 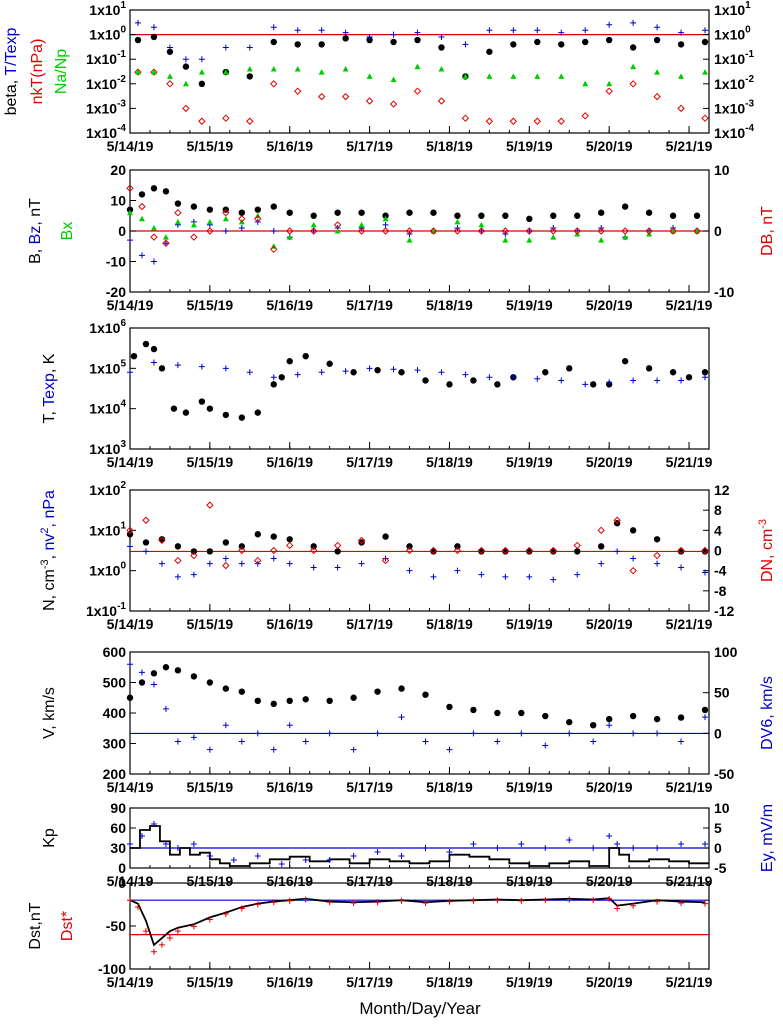 I want to click on tick-exponent: -1, so click(x=749, y=54).